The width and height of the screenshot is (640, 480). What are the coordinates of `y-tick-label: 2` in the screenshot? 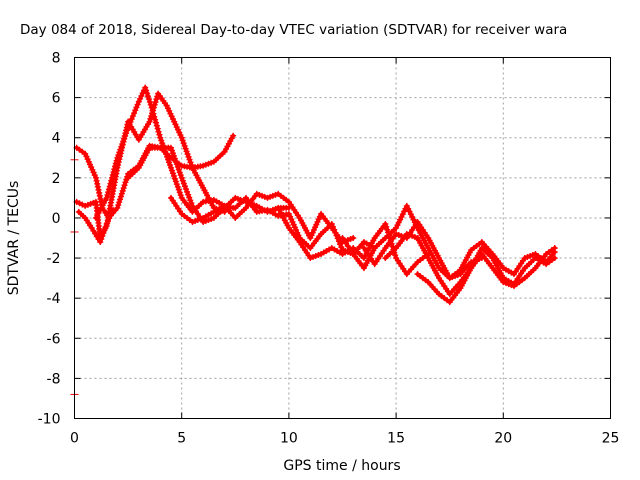 It's located at (56, 179).